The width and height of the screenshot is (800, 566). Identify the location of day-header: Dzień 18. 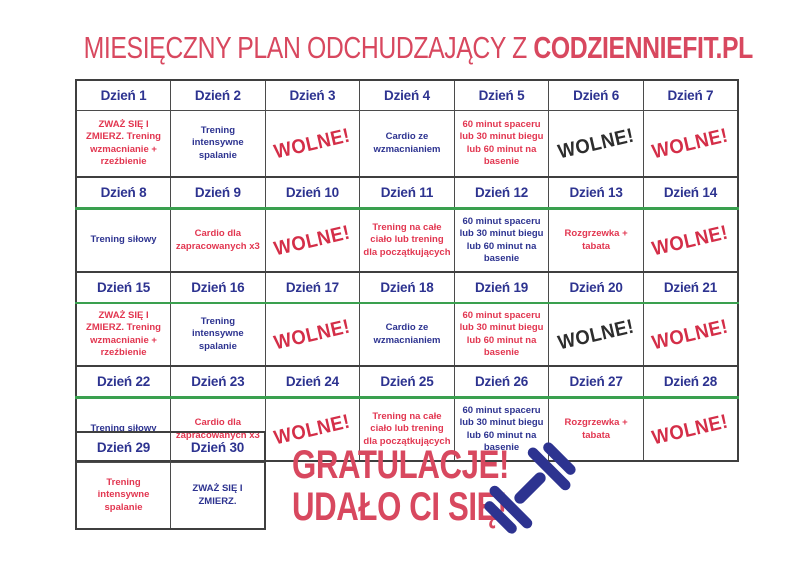
(407, 287).